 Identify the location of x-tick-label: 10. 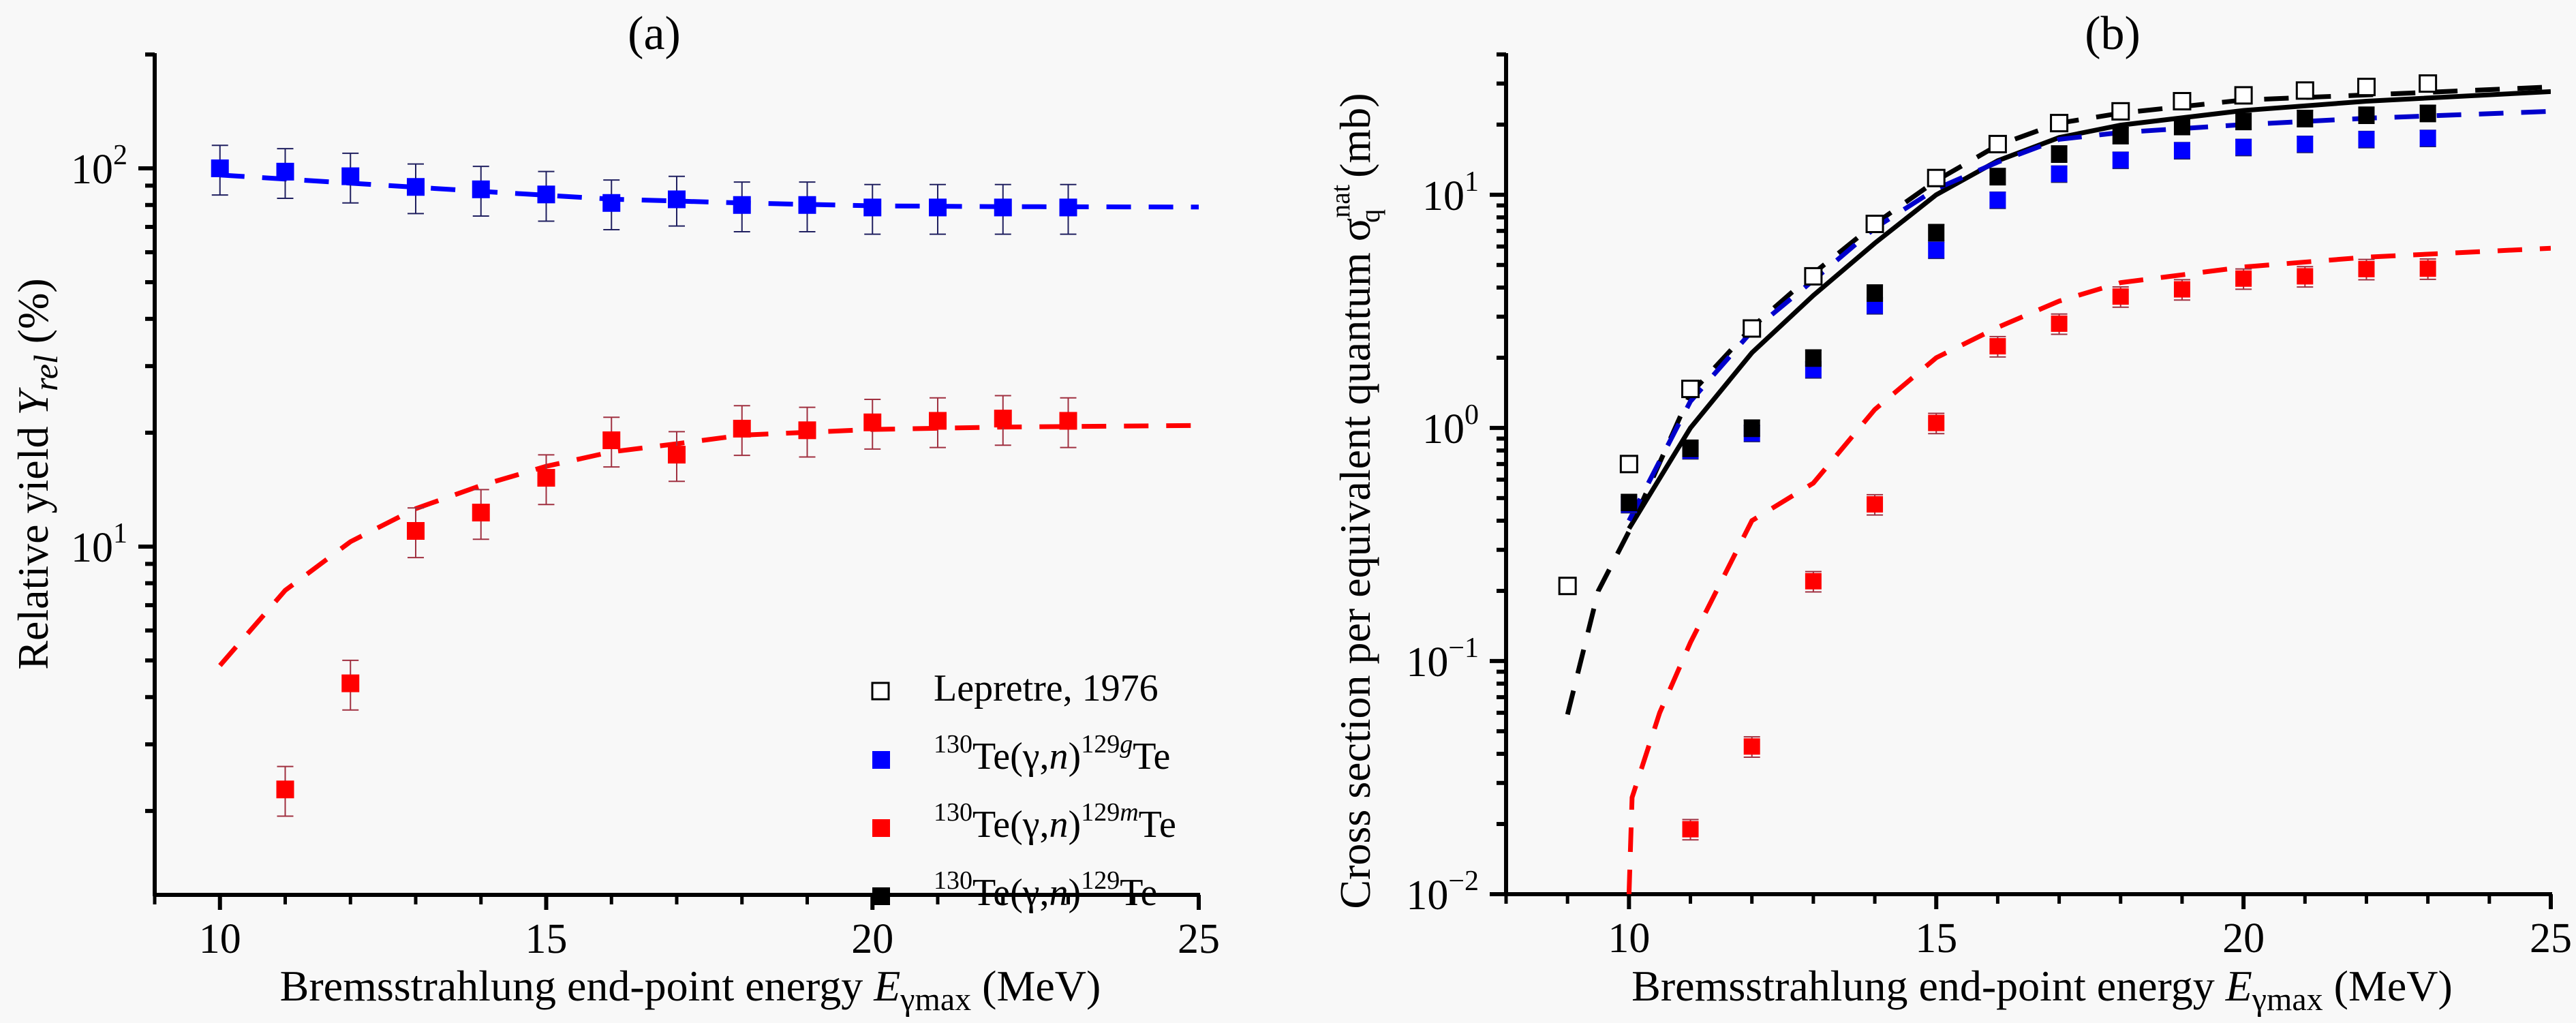
(220, 939).